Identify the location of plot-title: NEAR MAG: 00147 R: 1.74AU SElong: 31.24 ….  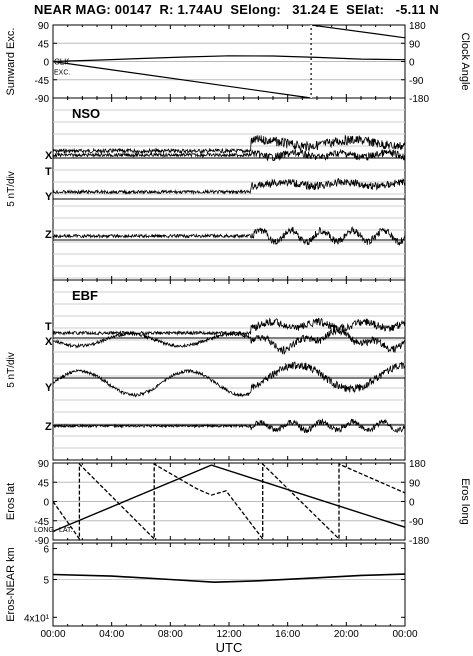
(236, 9).